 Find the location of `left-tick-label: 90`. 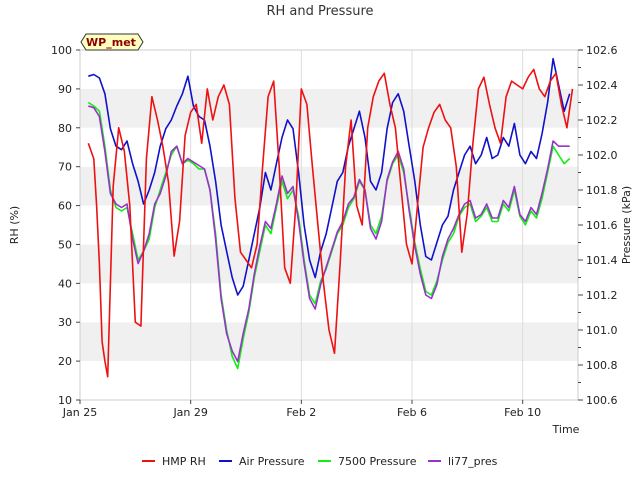

left-tick-label: 90 is located at coordinates (65, 89).